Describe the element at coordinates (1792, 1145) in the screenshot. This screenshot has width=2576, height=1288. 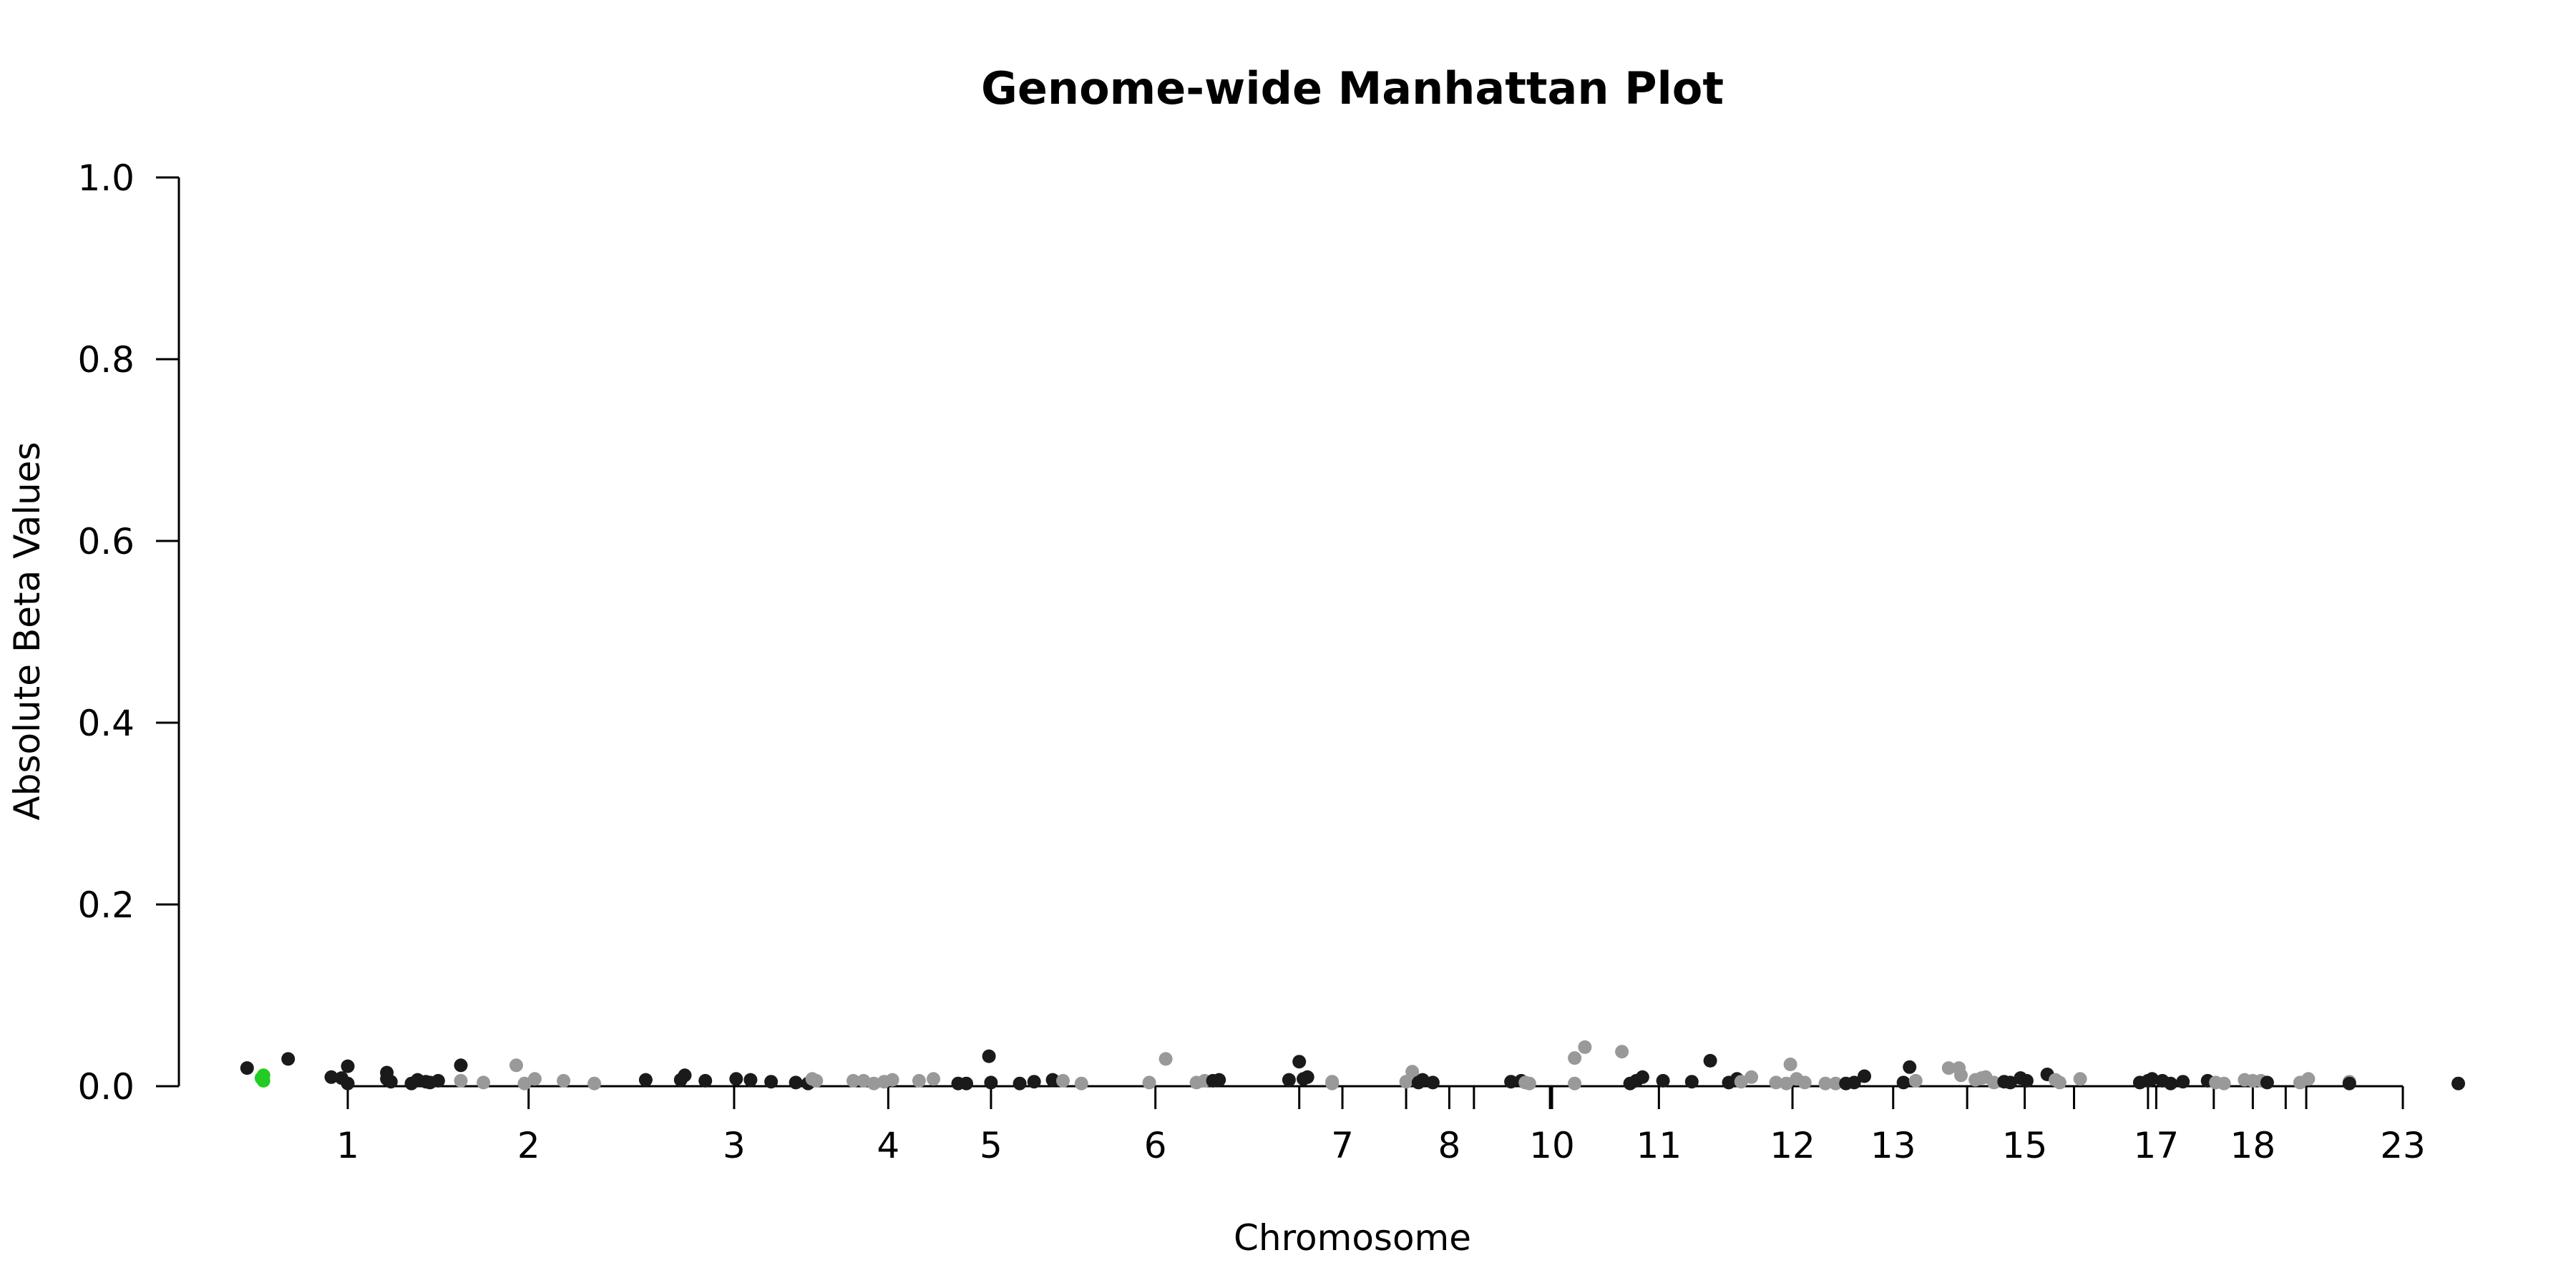
I see `x-tick-label: 12` at that location.